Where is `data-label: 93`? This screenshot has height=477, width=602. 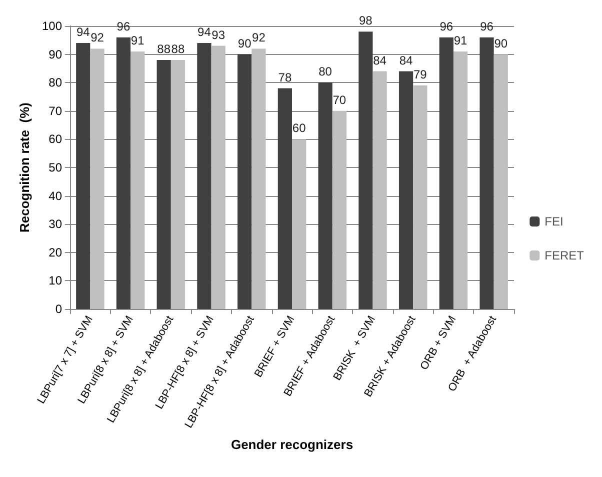 data-label: 93 is located at coordinates (219, 35).